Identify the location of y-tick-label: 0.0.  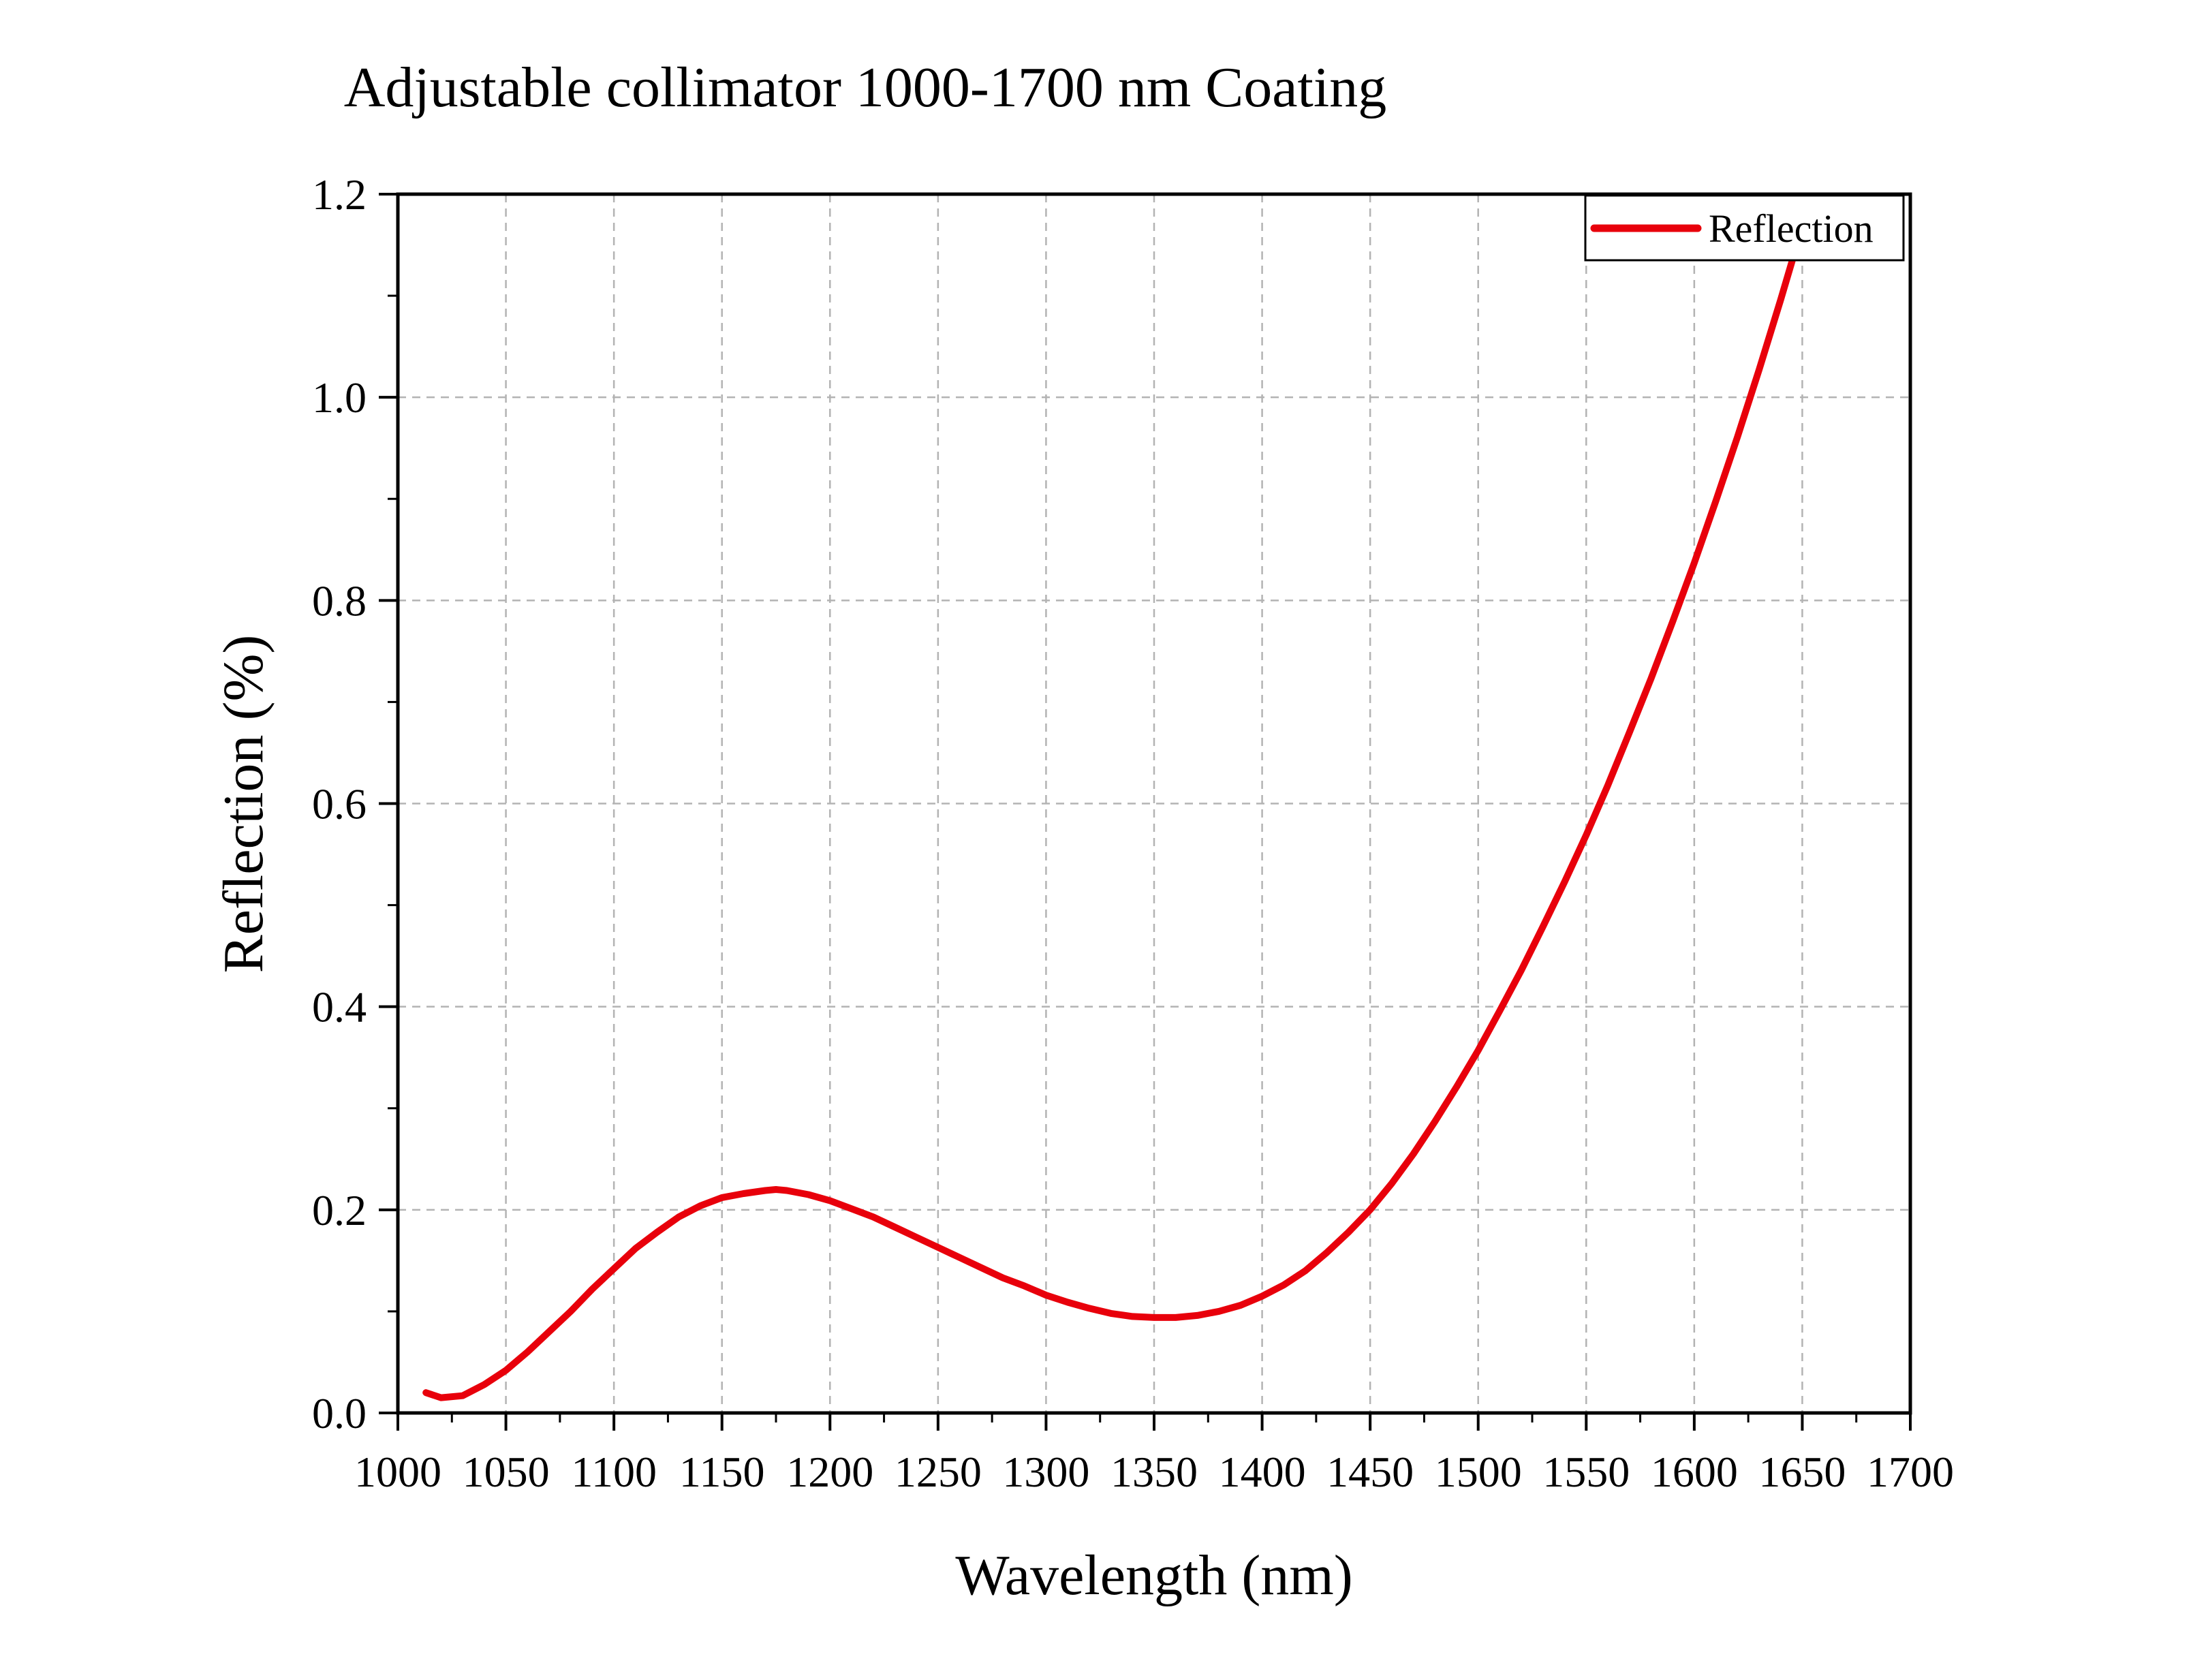
(339, 1413).